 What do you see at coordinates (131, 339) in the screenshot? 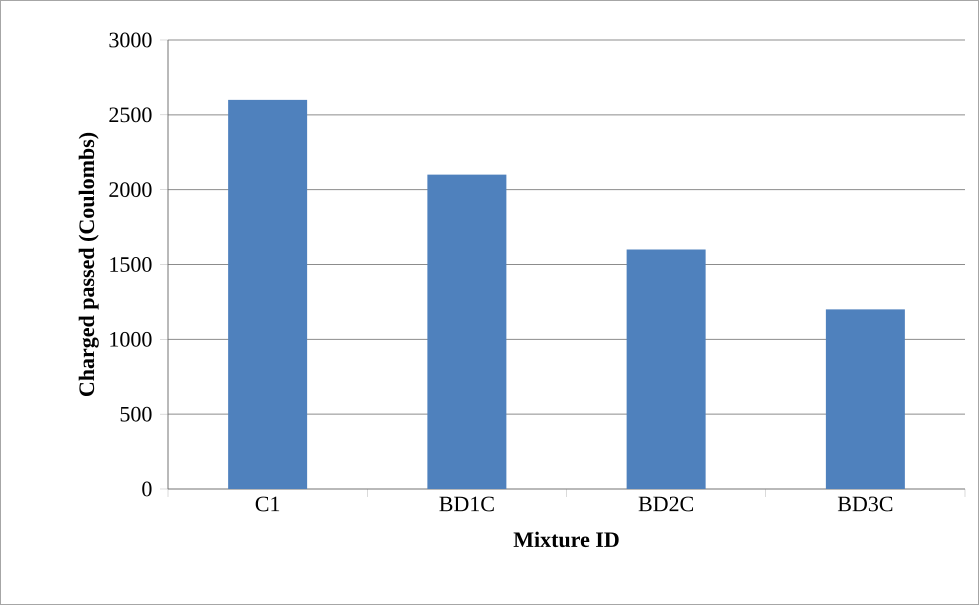
I see `y-tick-label: 1000` at bounding box center [131, 339].